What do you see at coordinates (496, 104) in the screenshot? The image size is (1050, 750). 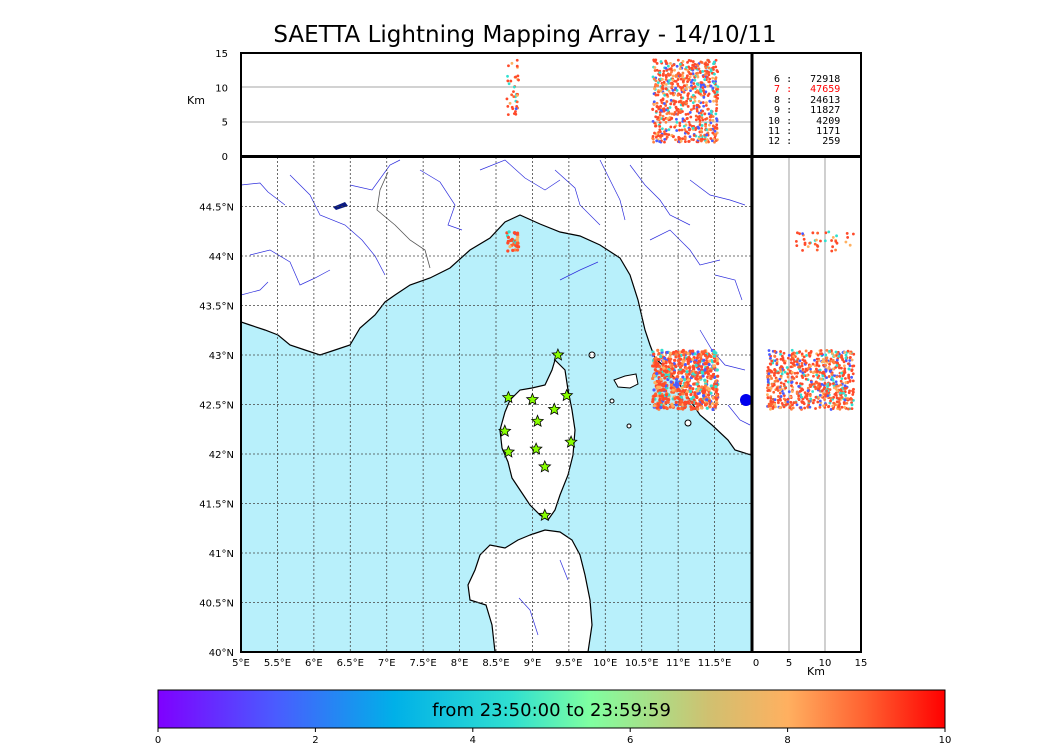 I see `altitude-panel` at bounding box center [496, 104].